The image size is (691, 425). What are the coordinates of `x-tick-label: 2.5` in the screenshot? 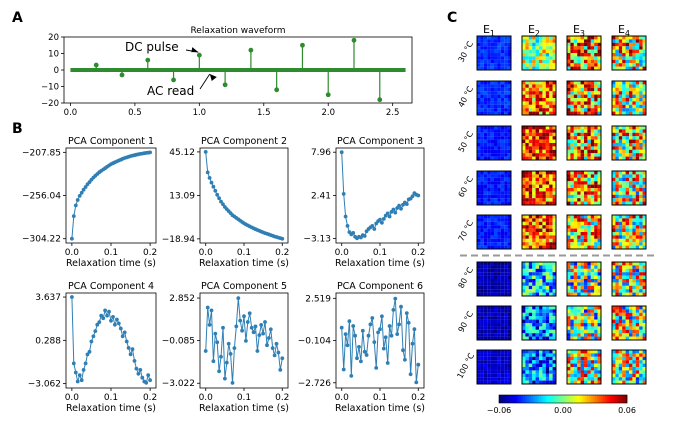 It's located at (393, 113).